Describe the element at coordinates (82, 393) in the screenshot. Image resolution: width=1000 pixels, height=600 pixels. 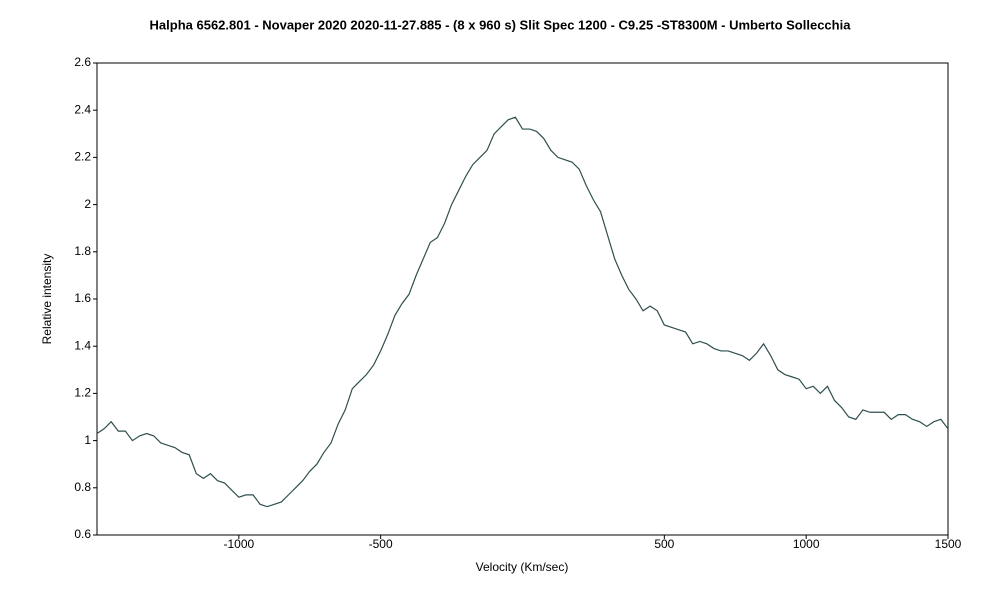
I see `y-tick-label: 1.2` at that location.